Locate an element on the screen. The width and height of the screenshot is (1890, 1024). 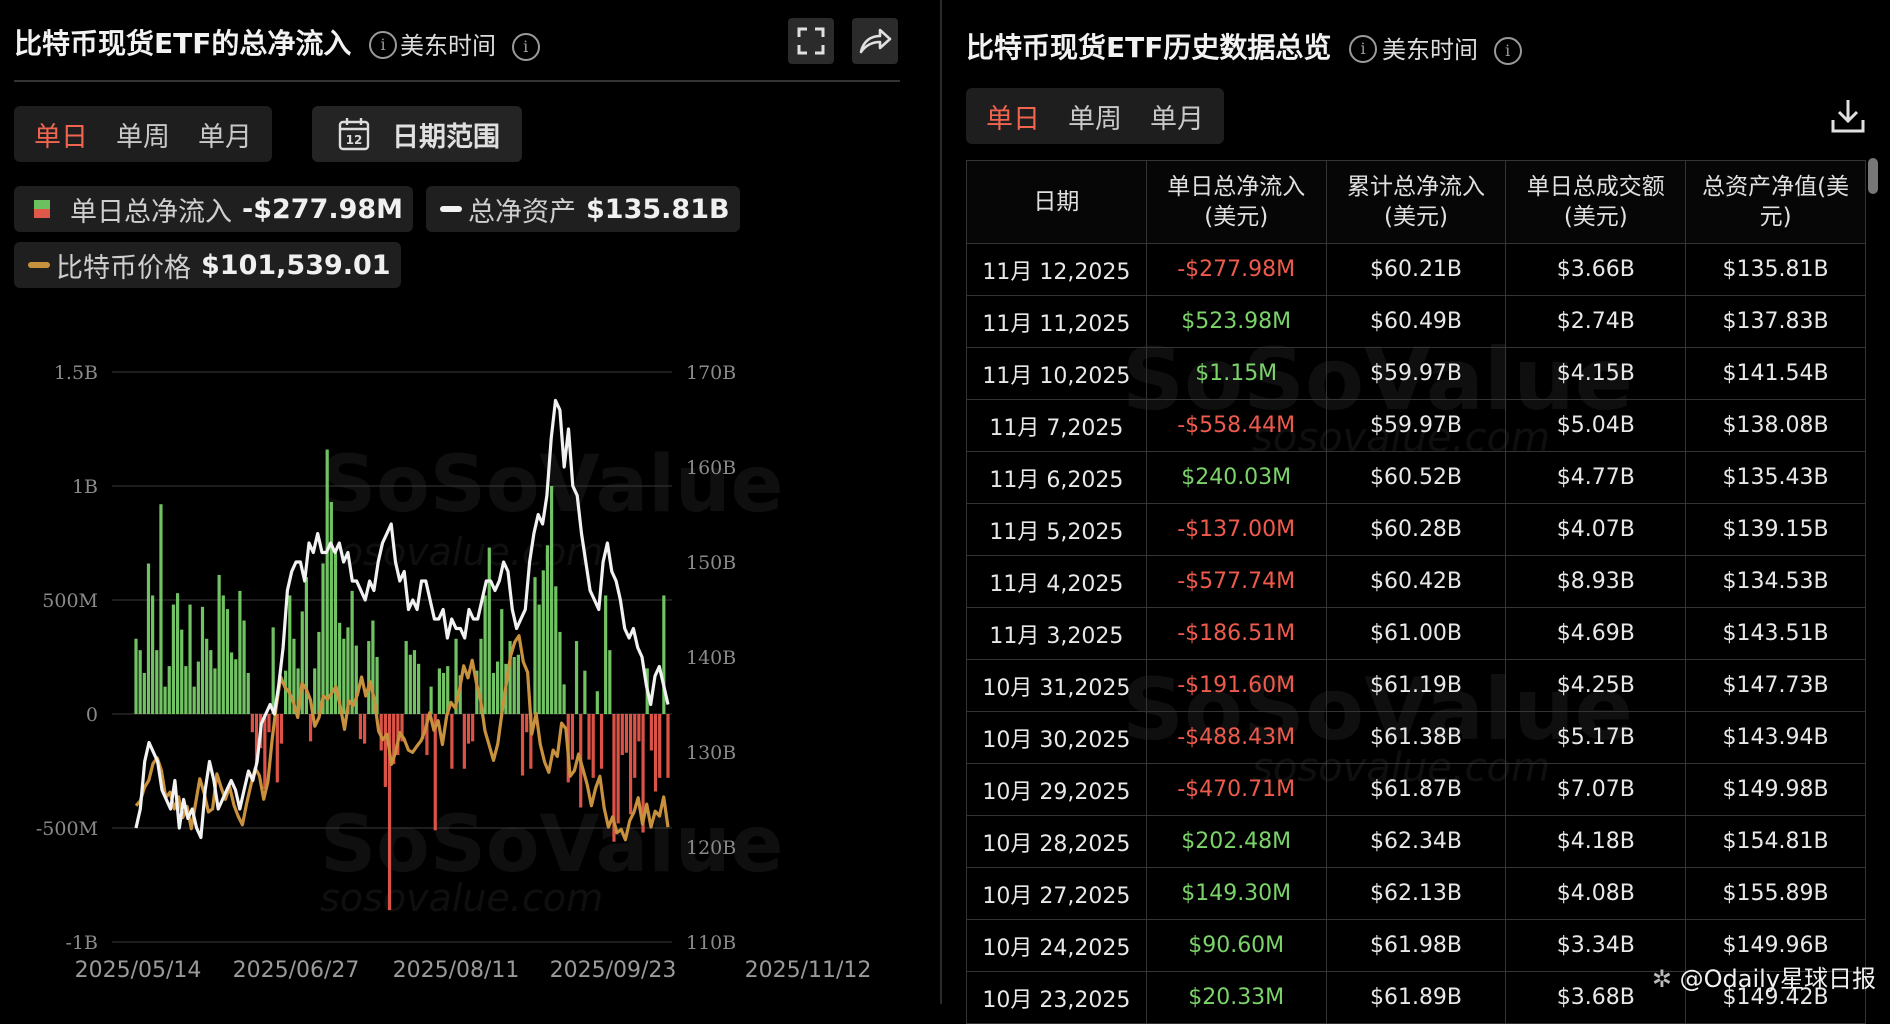
cell-net-assets: $147.73B is located at coordinates (1775, 685).